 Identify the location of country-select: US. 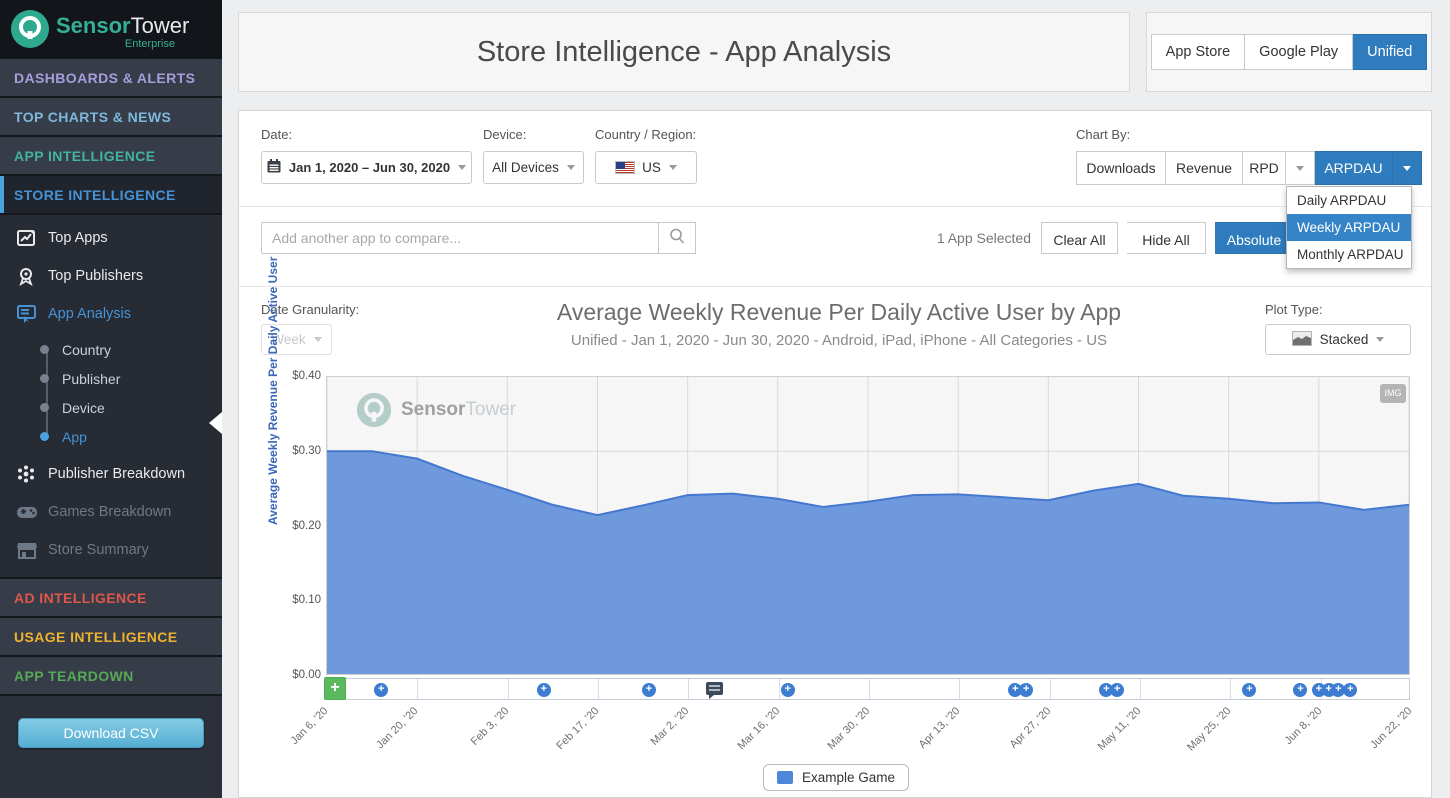
(646, 167).